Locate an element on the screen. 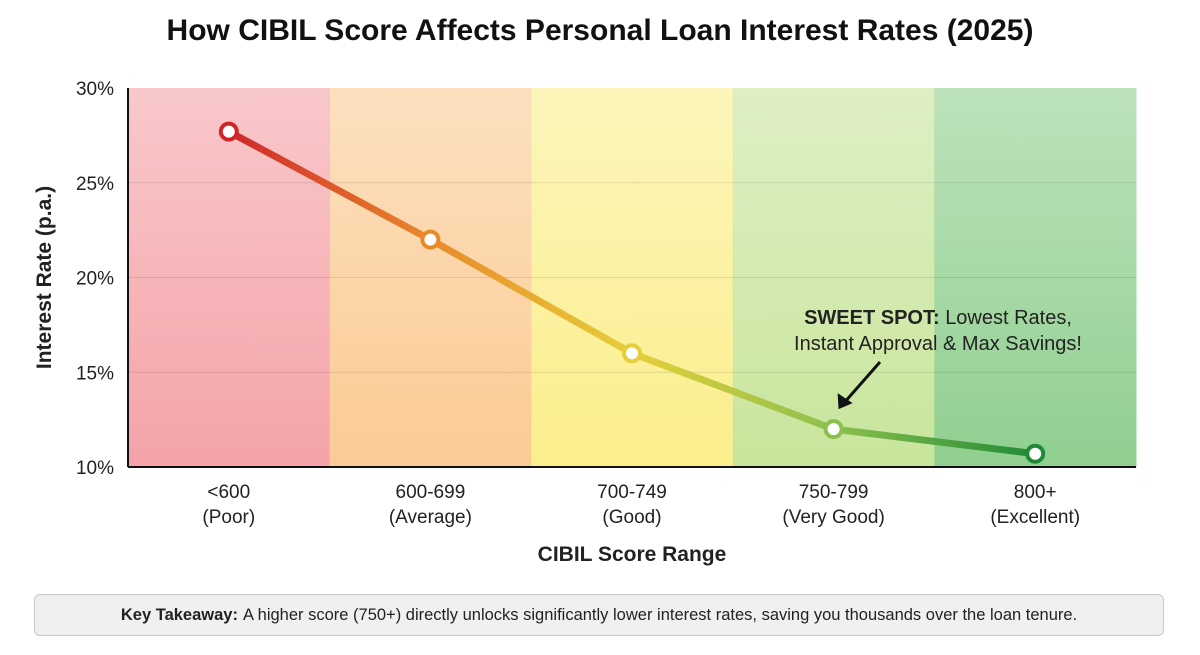 Image resolution: width=1200 pixels, height=655 pixels. x-tick-range: 750-799 is located at coordinates (834, 492).